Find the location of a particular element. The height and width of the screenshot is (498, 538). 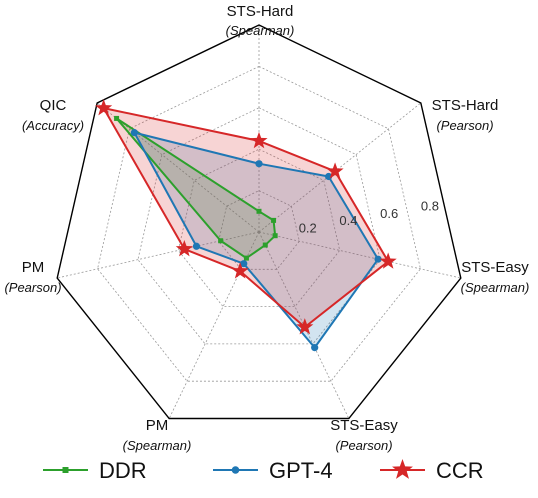

legend-marker-ddr is located at coordinates (65, 470).